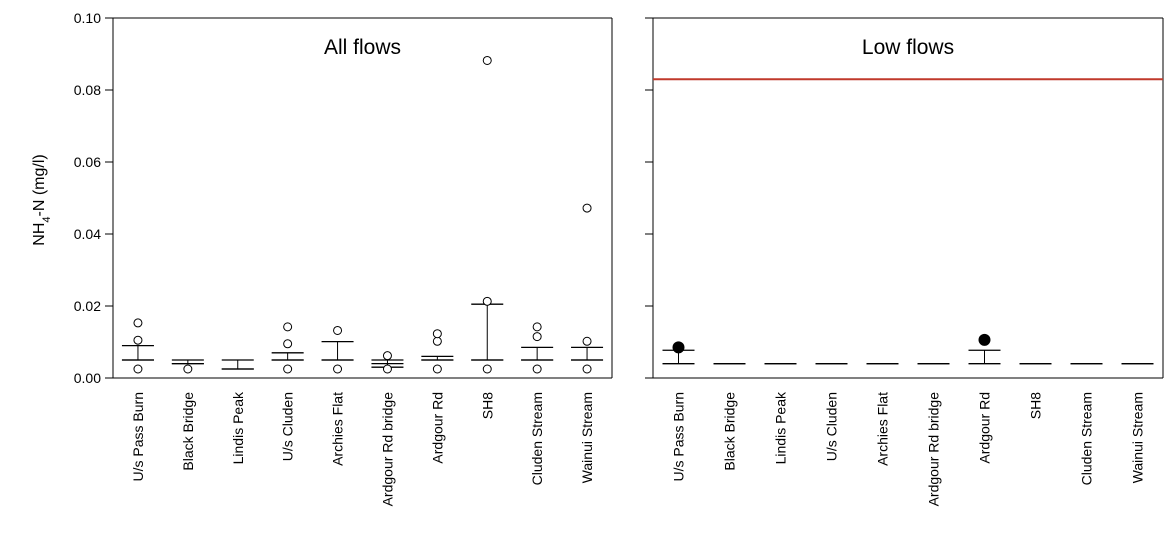  I want to click on y-tick-label: 0.10, so click(87, 18).